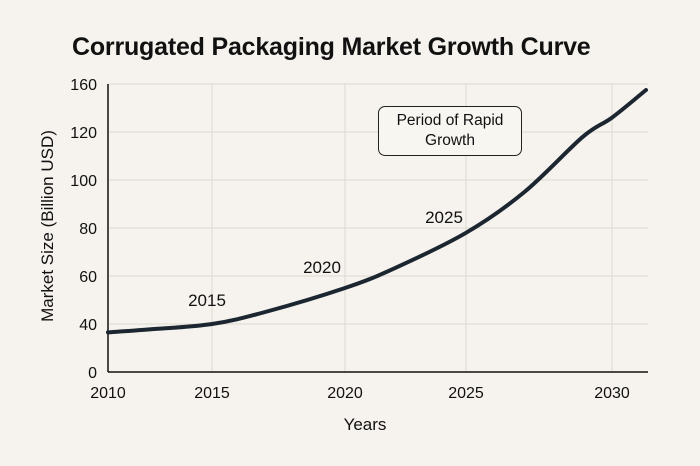  Describe the element at coordinates (450, 120) in the screenshot. I see `annotation-line-1: Period of Rapid` at that location.